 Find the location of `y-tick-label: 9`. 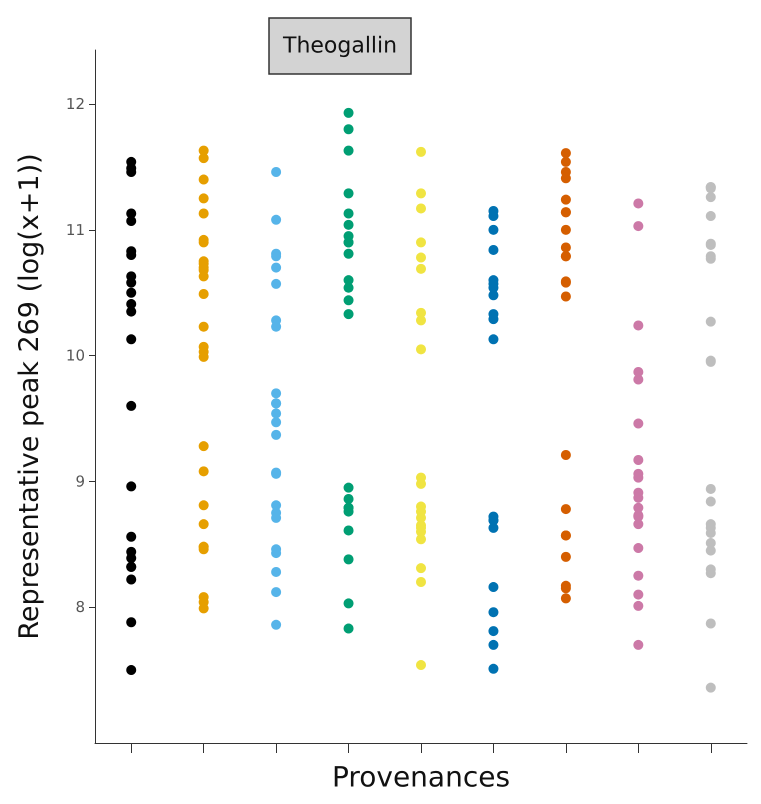

y-tick-label: 9 is located at coordinates (80, 481).